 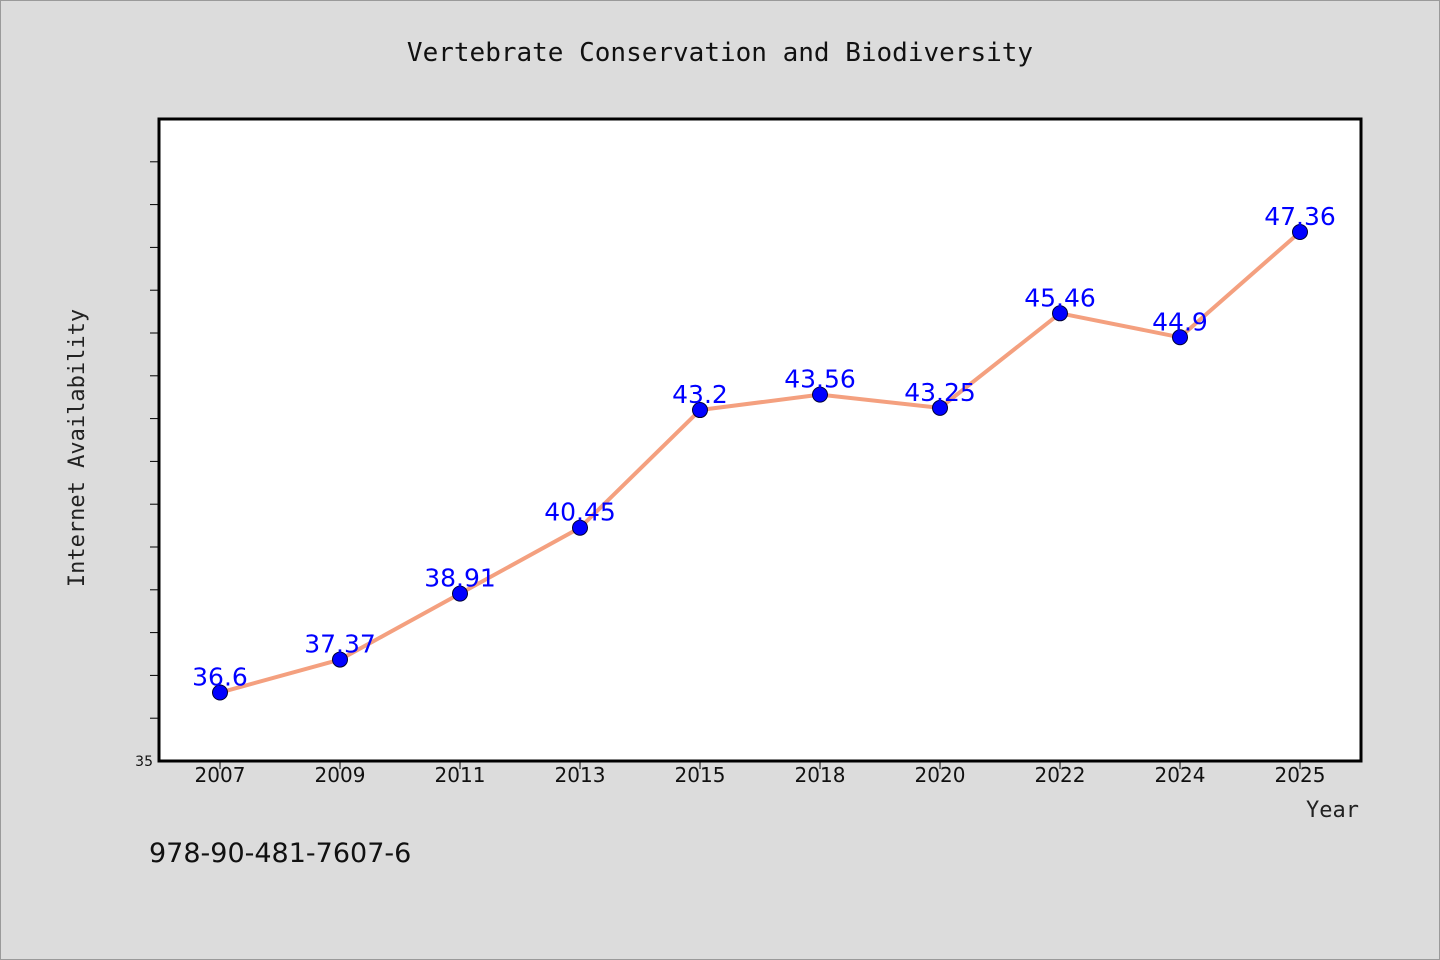 I want to click on footnote-isbn: 978-90-481-7607-6, so click(x=280, y=853).